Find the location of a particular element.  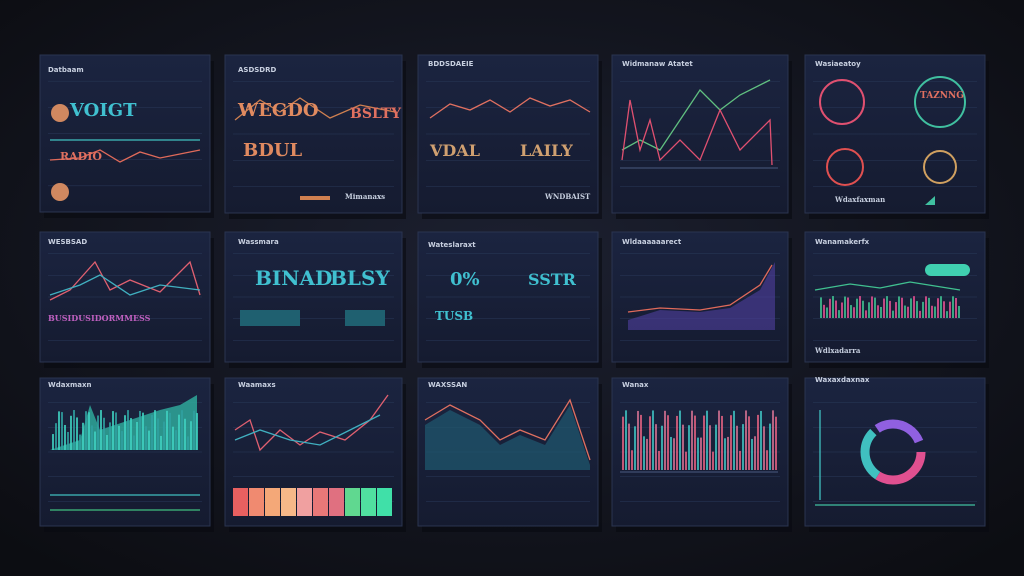

card-text: WEGDO is located at coordinates (278, 110).